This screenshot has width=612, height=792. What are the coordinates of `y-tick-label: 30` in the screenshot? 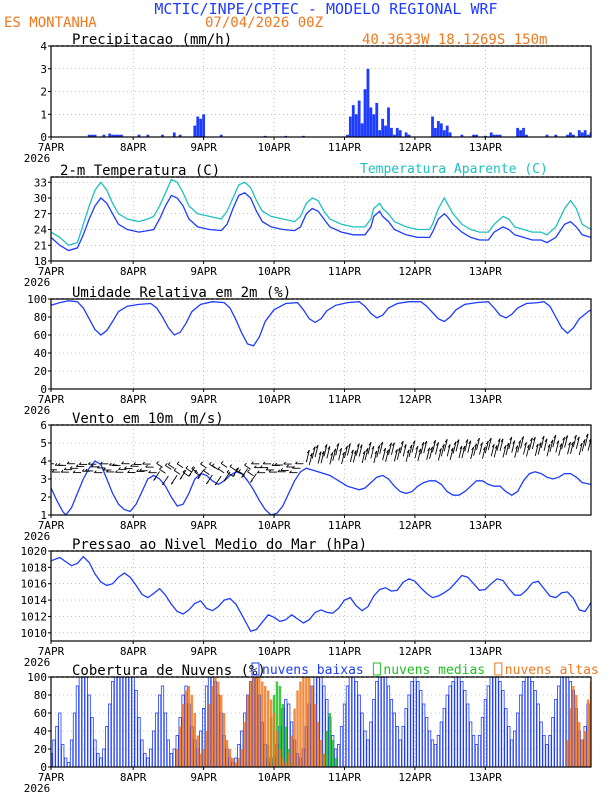 It's located at (40, 198).